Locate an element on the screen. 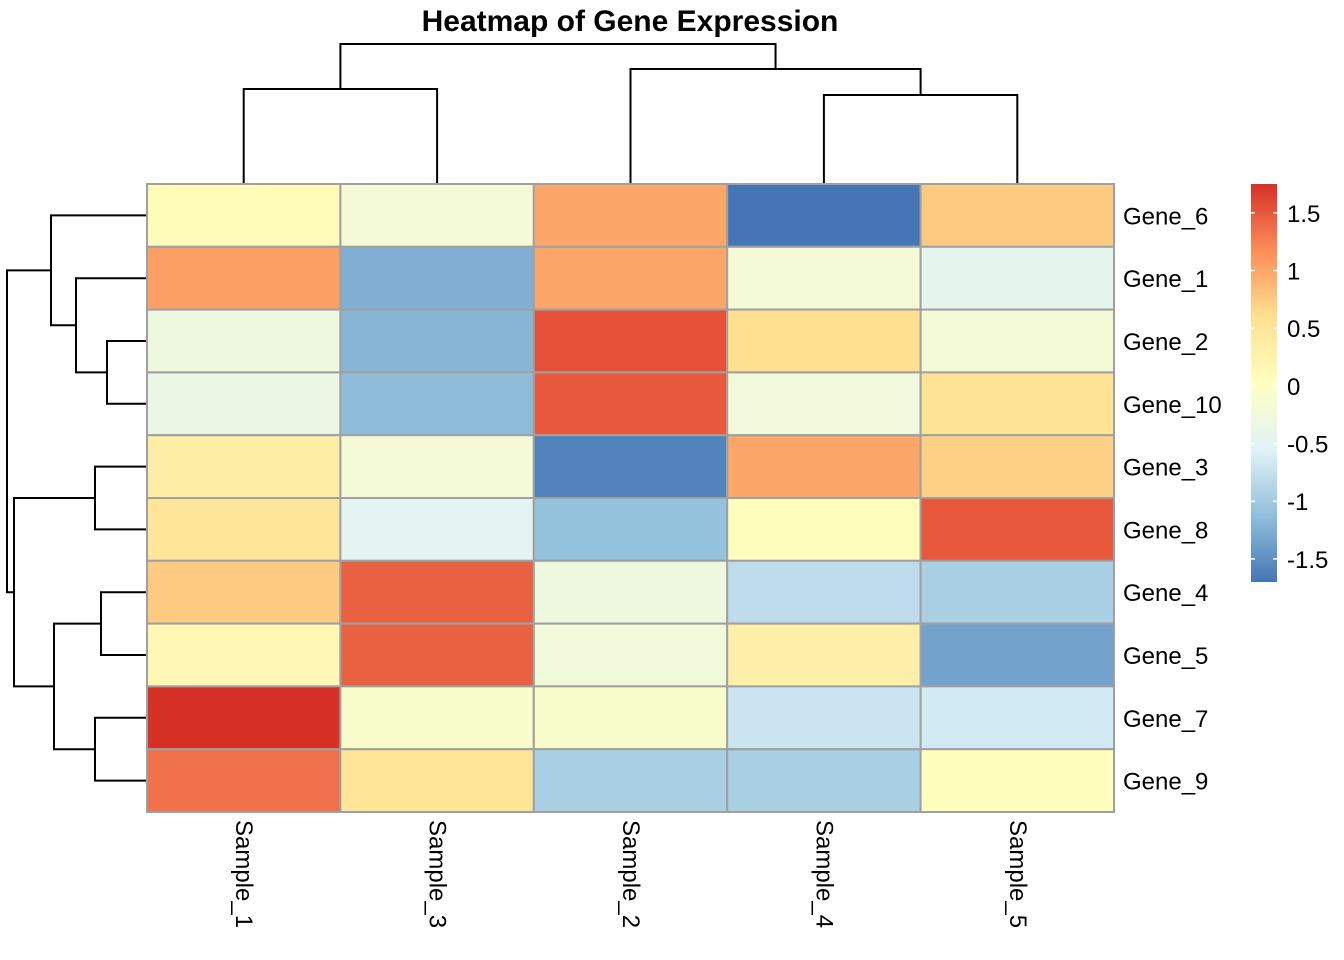  column-label: Sample_5 is located at coordinates (1017, 874).